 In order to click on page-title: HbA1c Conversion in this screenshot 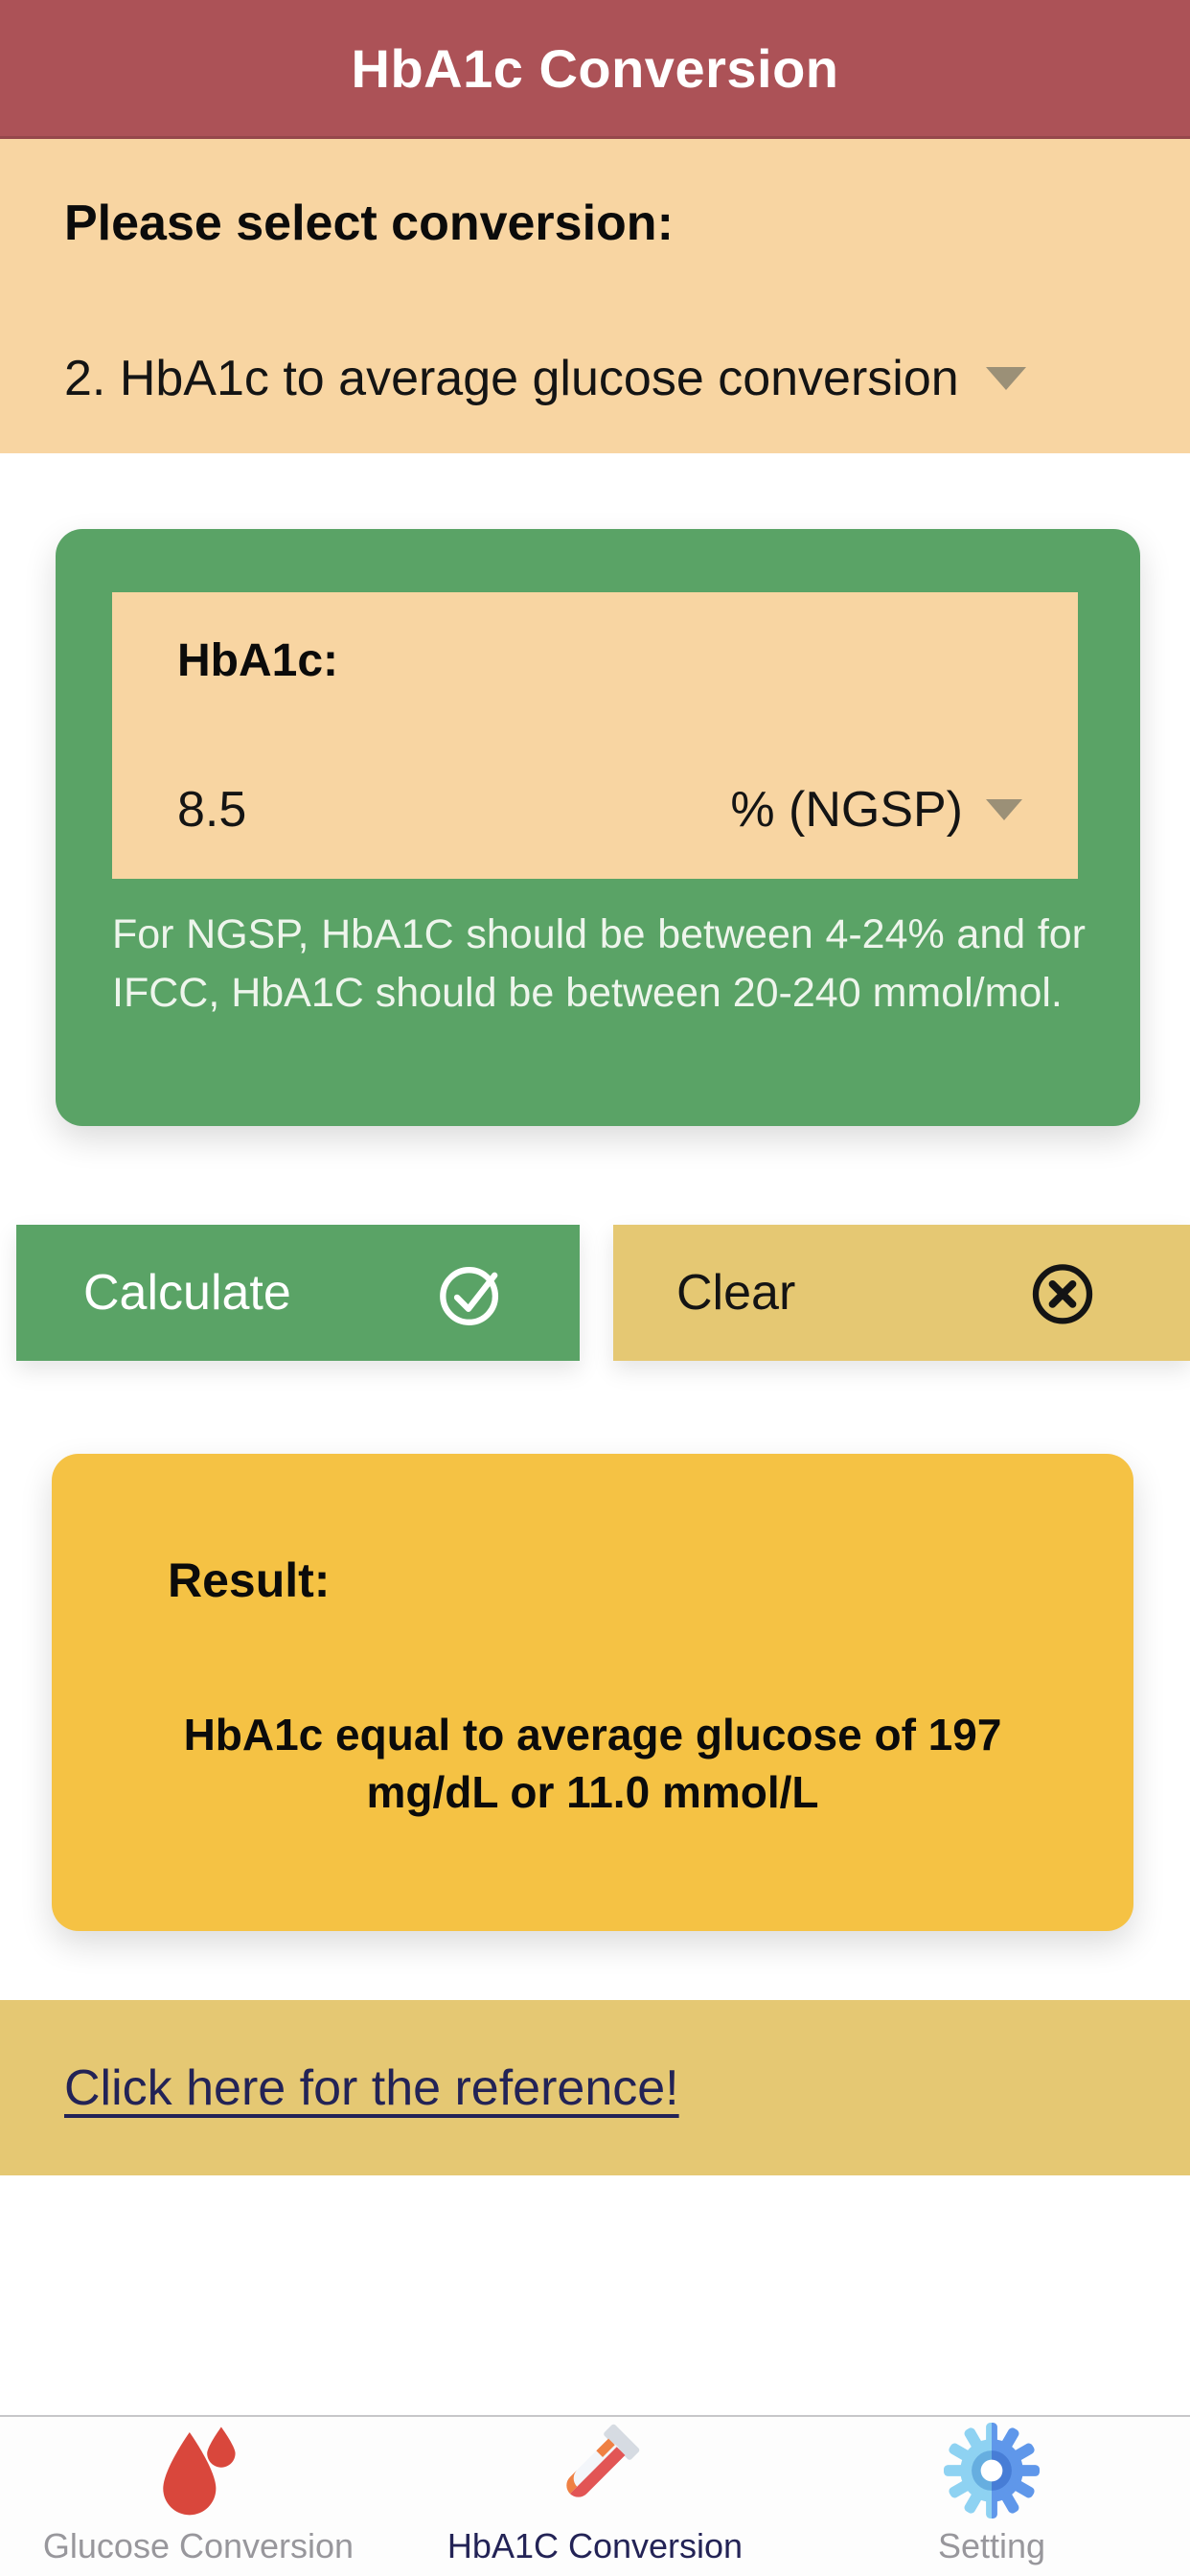, I will do `click(595, 68)`.